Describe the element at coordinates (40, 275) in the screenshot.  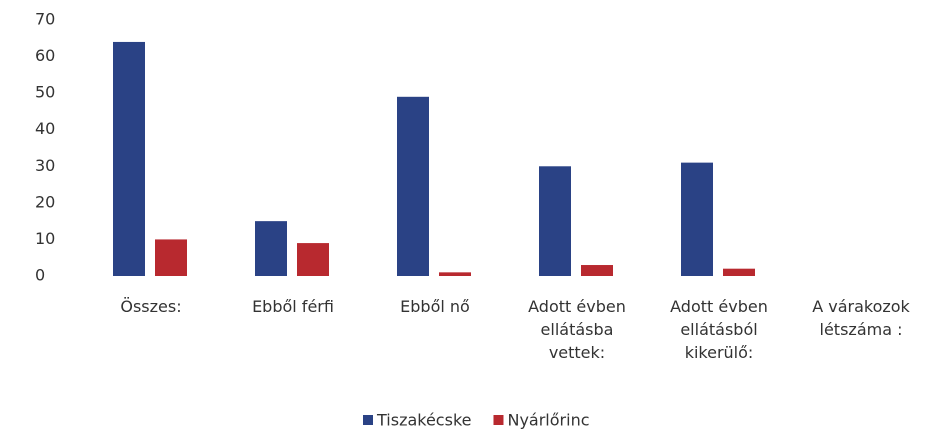
I see `y-tick-label: 0` at that location.